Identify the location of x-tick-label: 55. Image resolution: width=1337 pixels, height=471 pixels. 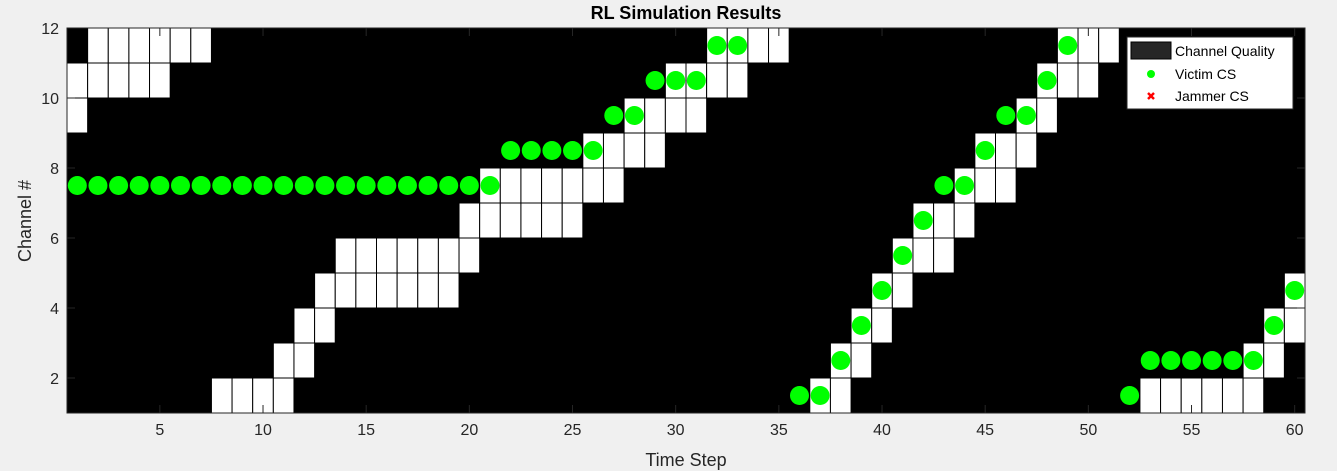
(1192, 430).